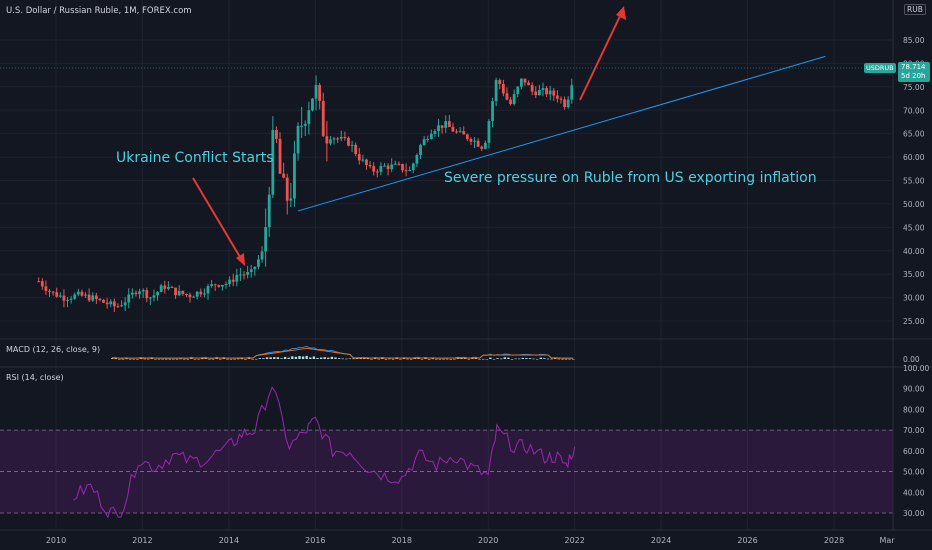 This screenshot has height=550, width=932. I want to click on x-tick-label: 2022, so click(574, 540).